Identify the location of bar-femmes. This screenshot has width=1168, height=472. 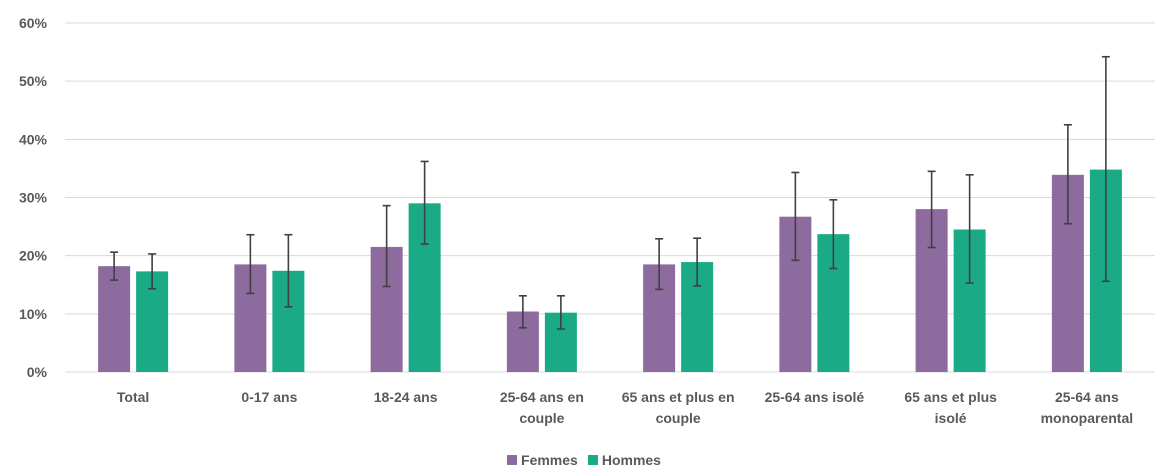
(114, 319).